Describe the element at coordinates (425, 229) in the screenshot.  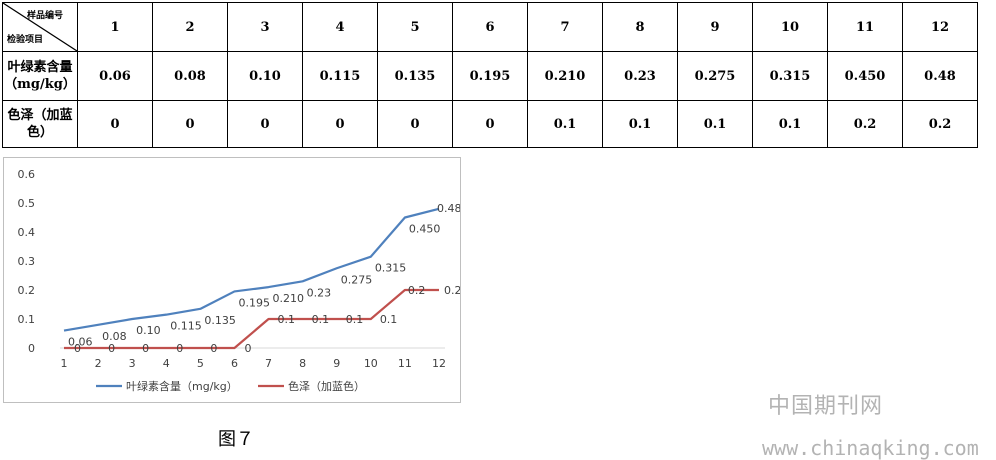
I see `data-label: 0.450` at that location.